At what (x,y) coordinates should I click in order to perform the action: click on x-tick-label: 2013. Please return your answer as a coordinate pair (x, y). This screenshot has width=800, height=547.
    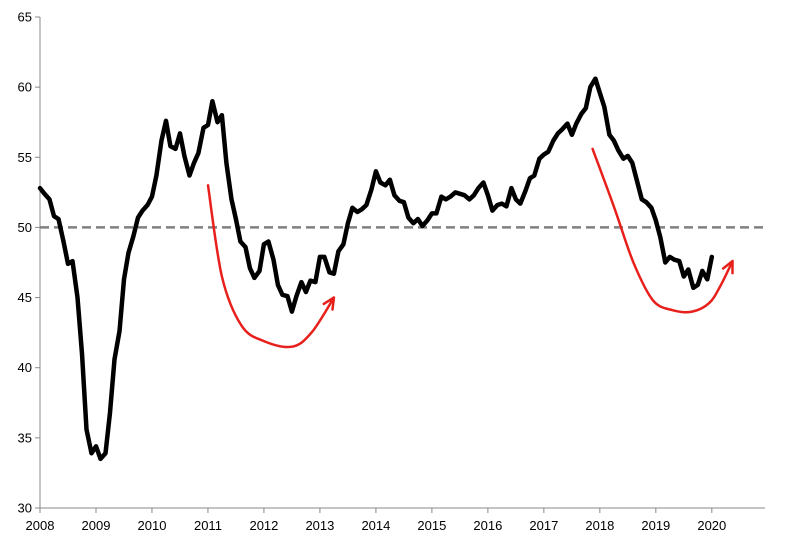
    Looking at the image, I should click on (319, 525).